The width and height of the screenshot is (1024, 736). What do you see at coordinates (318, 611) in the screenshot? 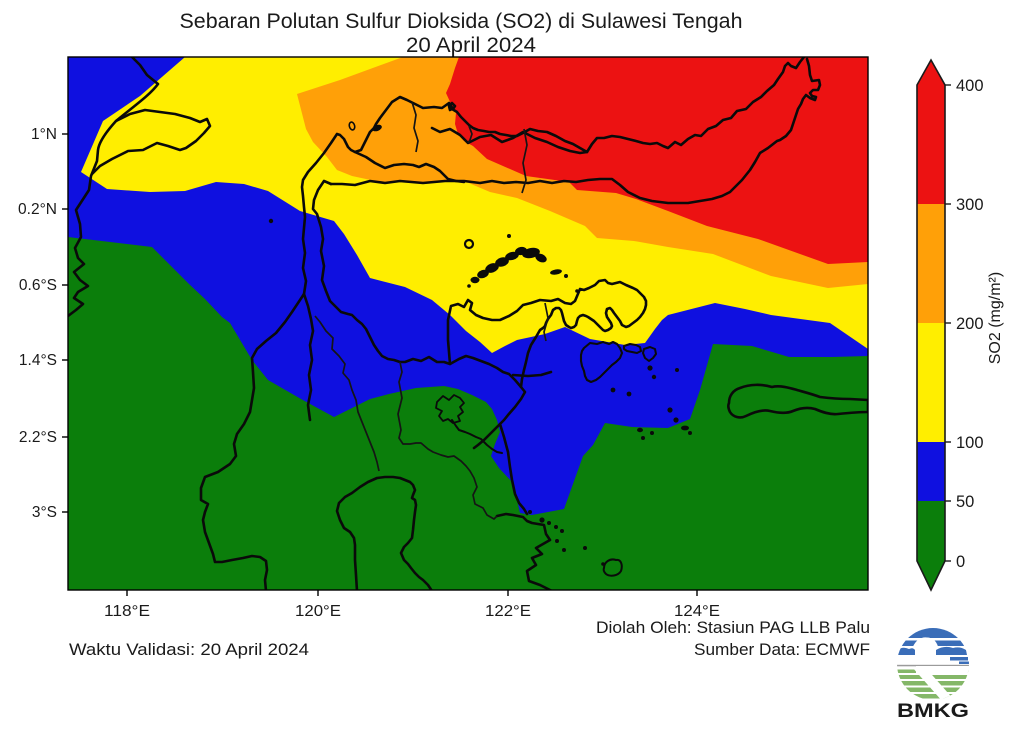
I see `svg-text: 120°E` at bounding box center [318, 611].